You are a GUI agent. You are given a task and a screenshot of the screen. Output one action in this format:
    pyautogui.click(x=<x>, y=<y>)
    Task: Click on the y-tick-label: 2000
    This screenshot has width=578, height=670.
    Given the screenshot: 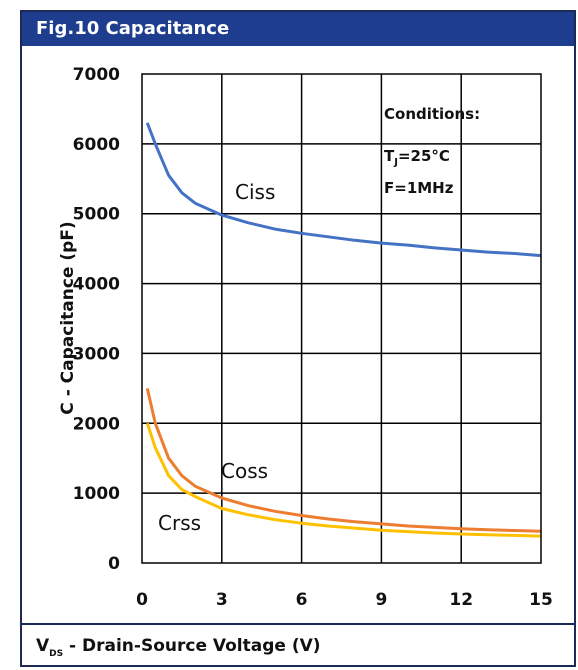 What is the action you would take?
    pyautogui.click(x=96, y=424)
    